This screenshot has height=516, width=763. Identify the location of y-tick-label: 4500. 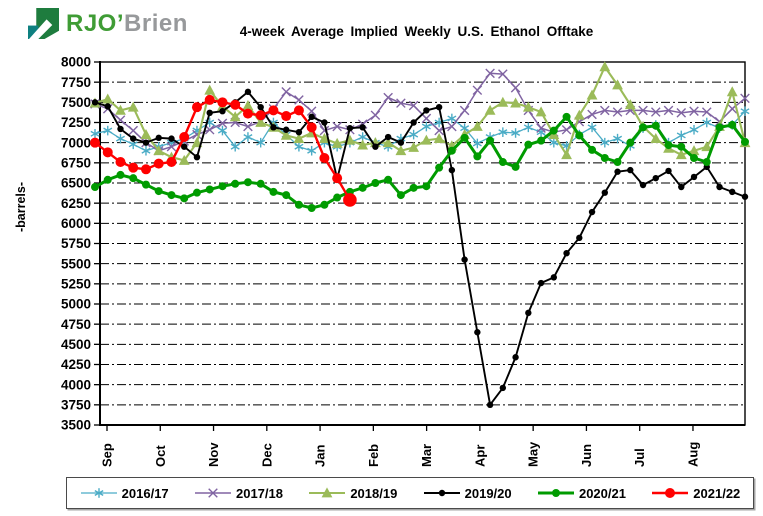
(76, 344).